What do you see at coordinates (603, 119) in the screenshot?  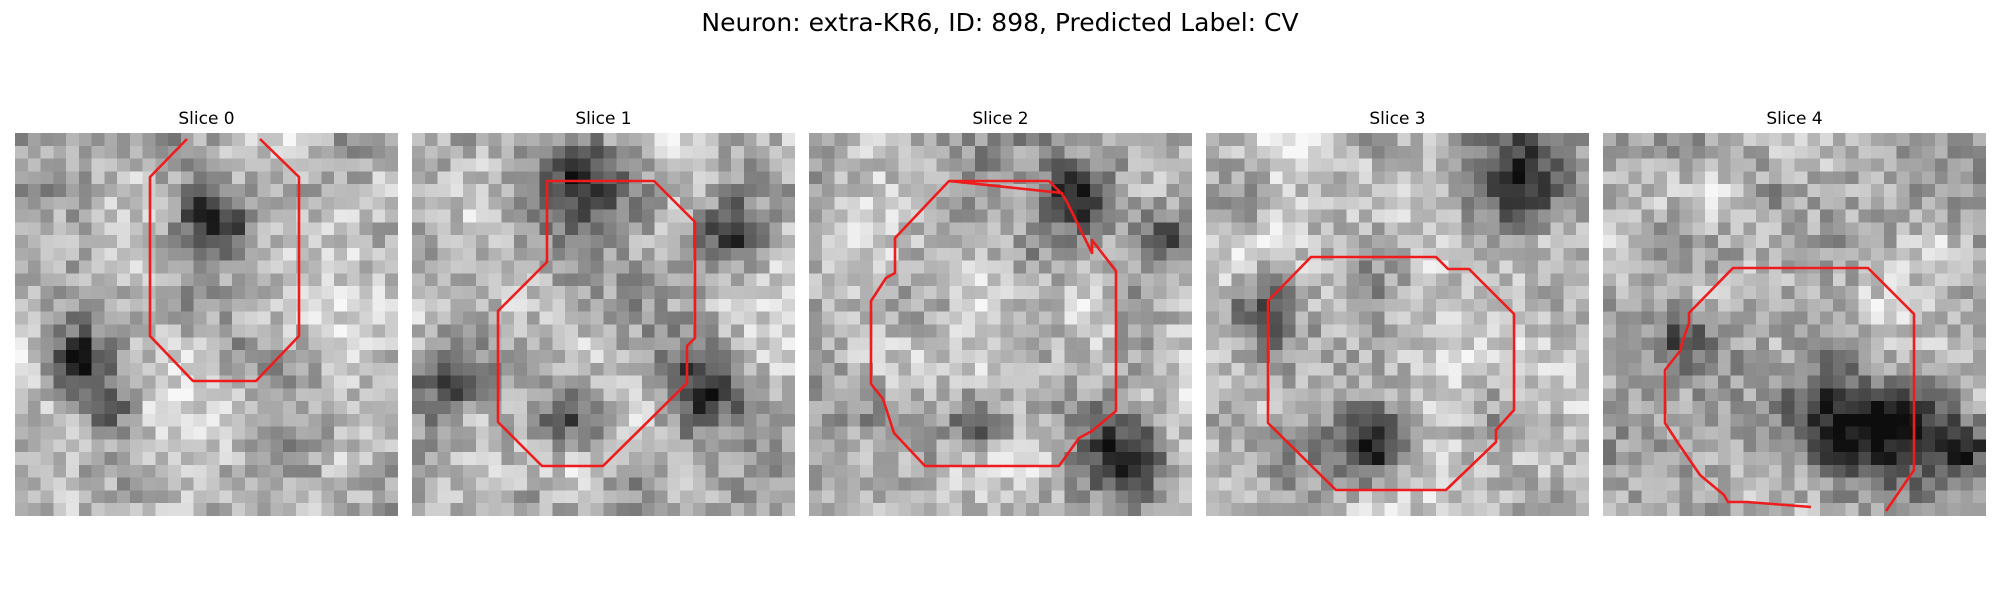 I see `slice-title-1: Slice 1` at bounding box center [603, 119].